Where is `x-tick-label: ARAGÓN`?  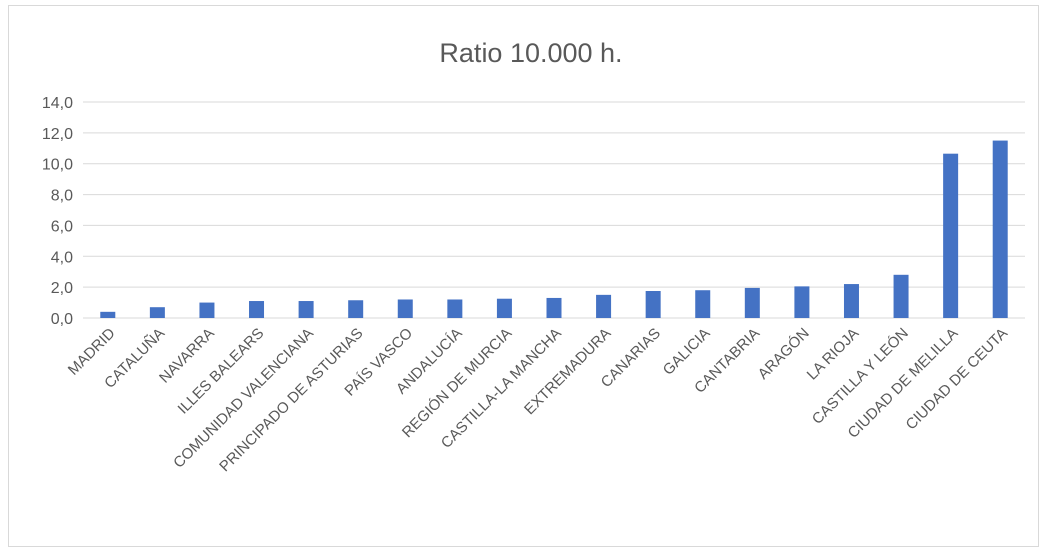
x-tick-label: ARAGÓN is located at coordinates (784, 354).